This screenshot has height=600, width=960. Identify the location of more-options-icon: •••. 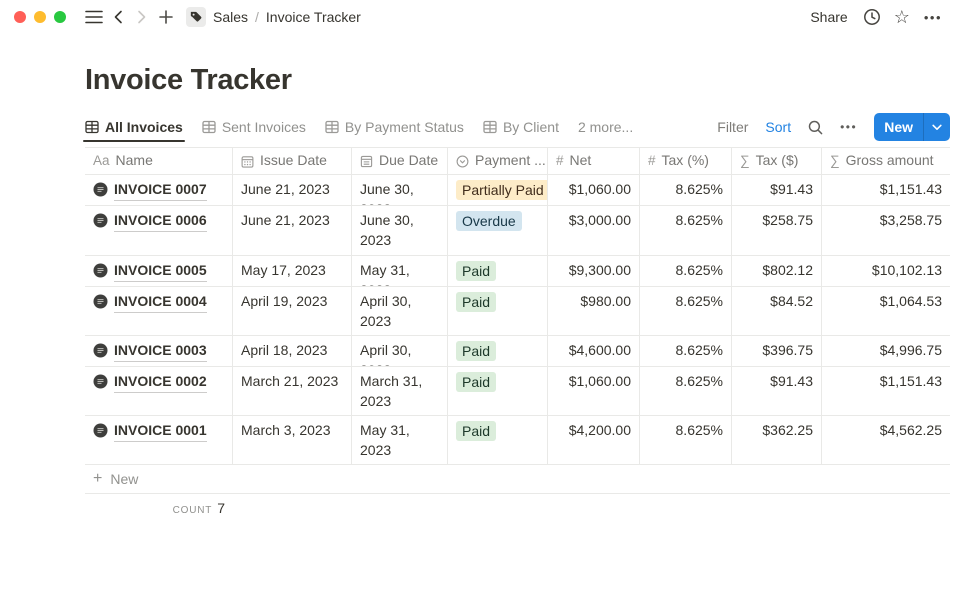
(932, 17).